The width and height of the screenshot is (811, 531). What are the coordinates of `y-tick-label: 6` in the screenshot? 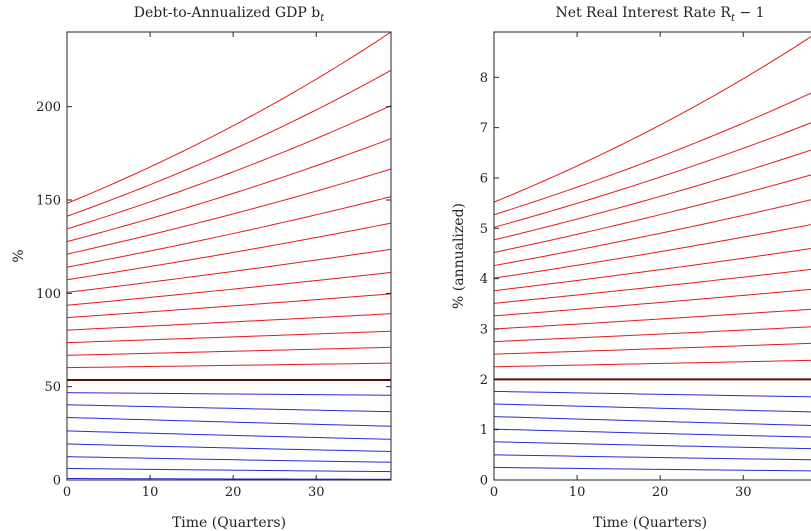 It's located at (484, 178).